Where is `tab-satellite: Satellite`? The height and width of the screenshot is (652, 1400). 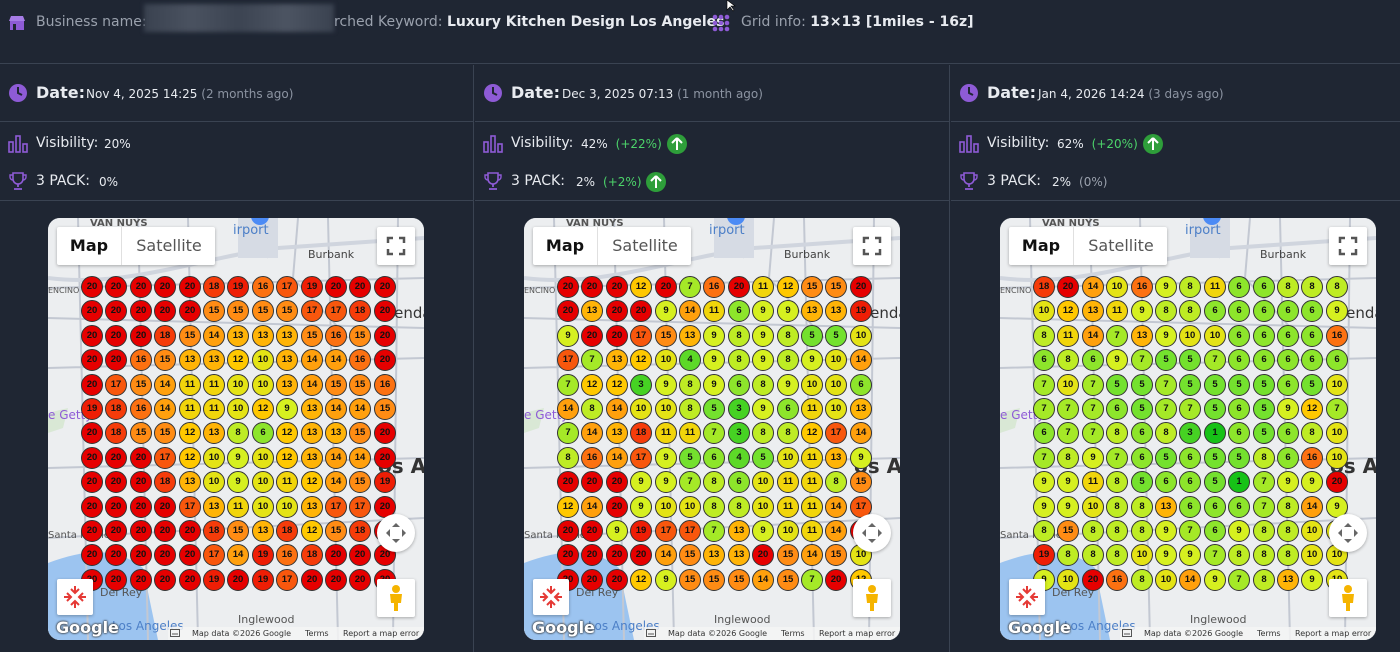
tab-satellite: Satellite is located at coordinates (645, 245).